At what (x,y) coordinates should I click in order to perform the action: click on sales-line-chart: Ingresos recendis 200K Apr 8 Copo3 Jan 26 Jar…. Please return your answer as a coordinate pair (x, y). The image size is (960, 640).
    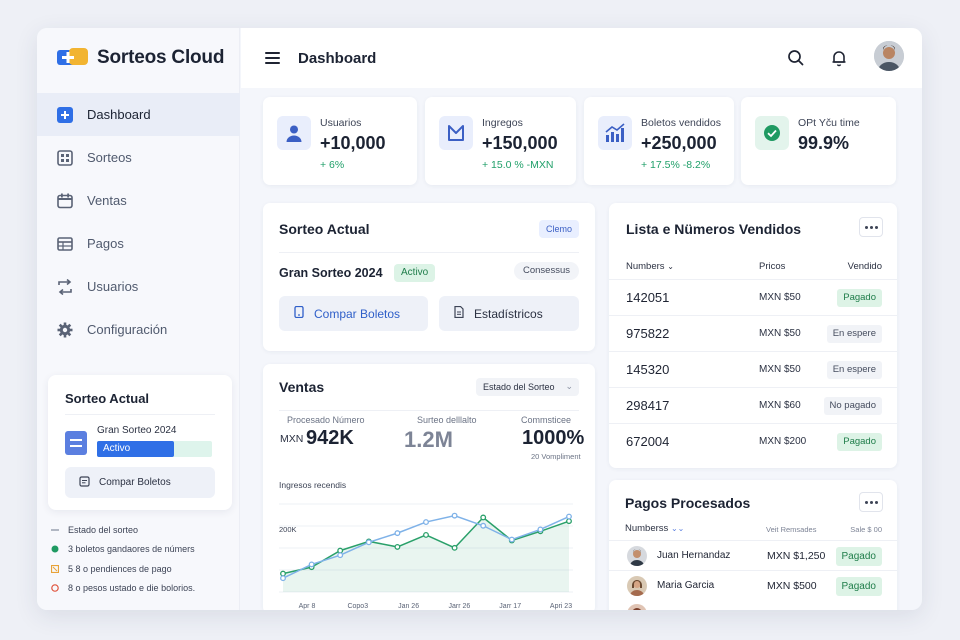
    Looking at the image, I should click on (426, 545).